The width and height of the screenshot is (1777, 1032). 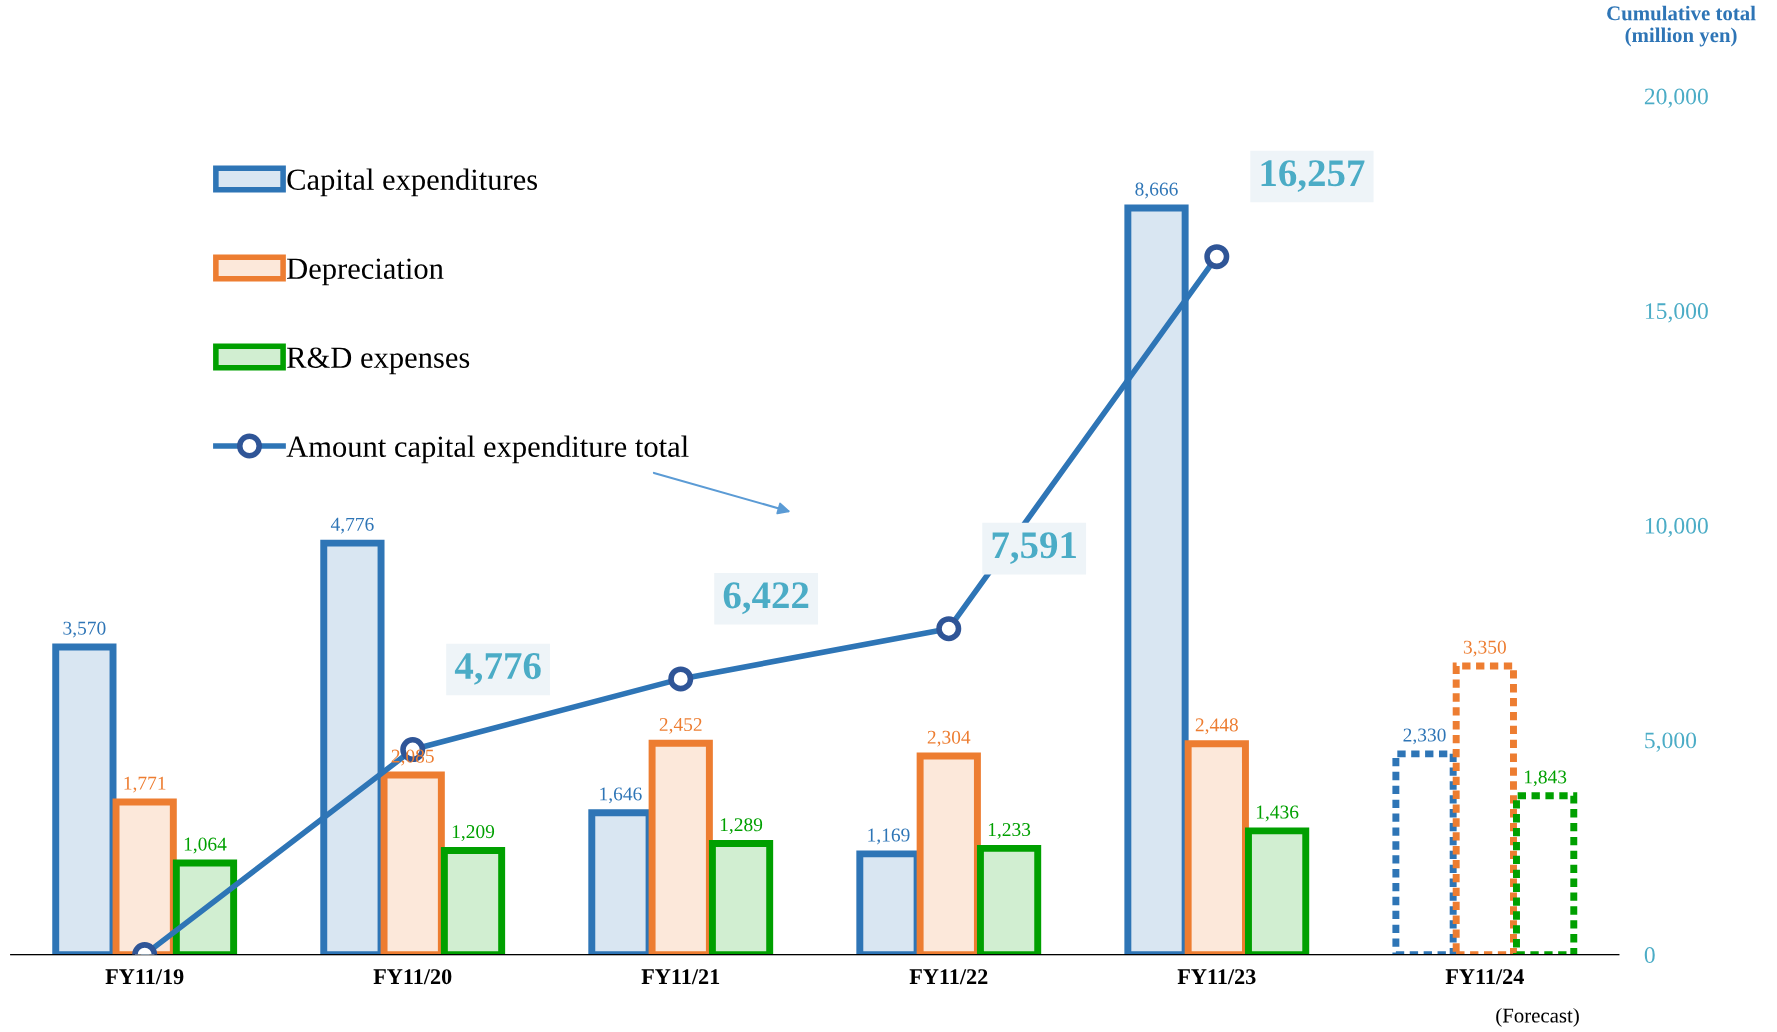 What do you see at coordinates (1034, 548) in the screenshot?
I see `data-label: 7,591` at bounding box center [1034, 548].